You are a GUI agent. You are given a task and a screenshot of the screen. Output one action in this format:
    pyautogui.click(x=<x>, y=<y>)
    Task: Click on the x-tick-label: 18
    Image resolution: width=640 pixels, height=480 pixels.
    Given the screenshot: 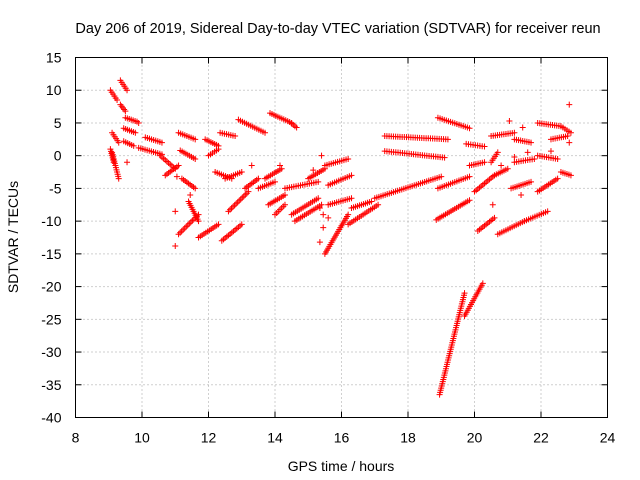 What is the action you would take?
    pyautogui.click(x=408, y=438)
    